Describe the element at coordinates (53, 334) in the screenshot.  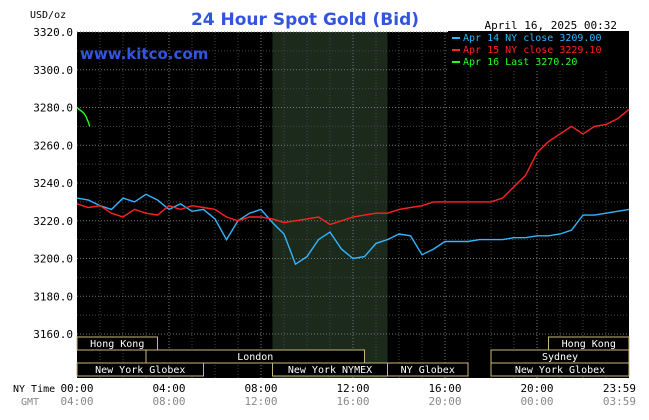
I see `y-tick-label: 3160.0` at that location.